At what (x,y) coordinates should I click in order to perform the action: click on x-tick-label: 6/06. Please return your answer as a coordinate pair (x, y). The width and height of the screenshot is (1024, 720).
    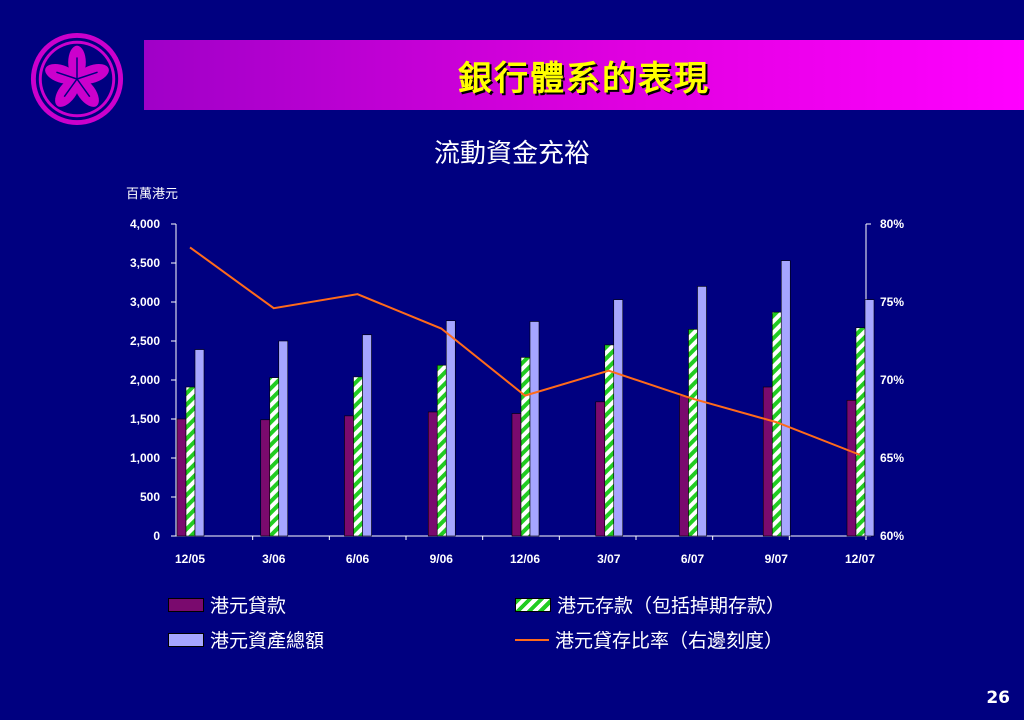
    Looking at the image, I should click on (358, 559).